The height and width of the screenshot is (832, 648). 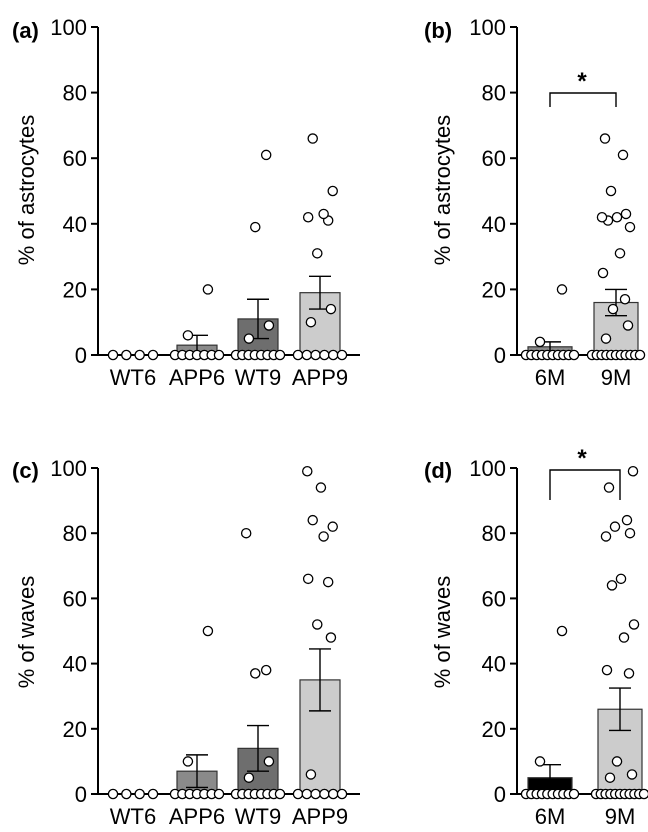 I want to click on significance-star: *, so click(x=582, y=458).